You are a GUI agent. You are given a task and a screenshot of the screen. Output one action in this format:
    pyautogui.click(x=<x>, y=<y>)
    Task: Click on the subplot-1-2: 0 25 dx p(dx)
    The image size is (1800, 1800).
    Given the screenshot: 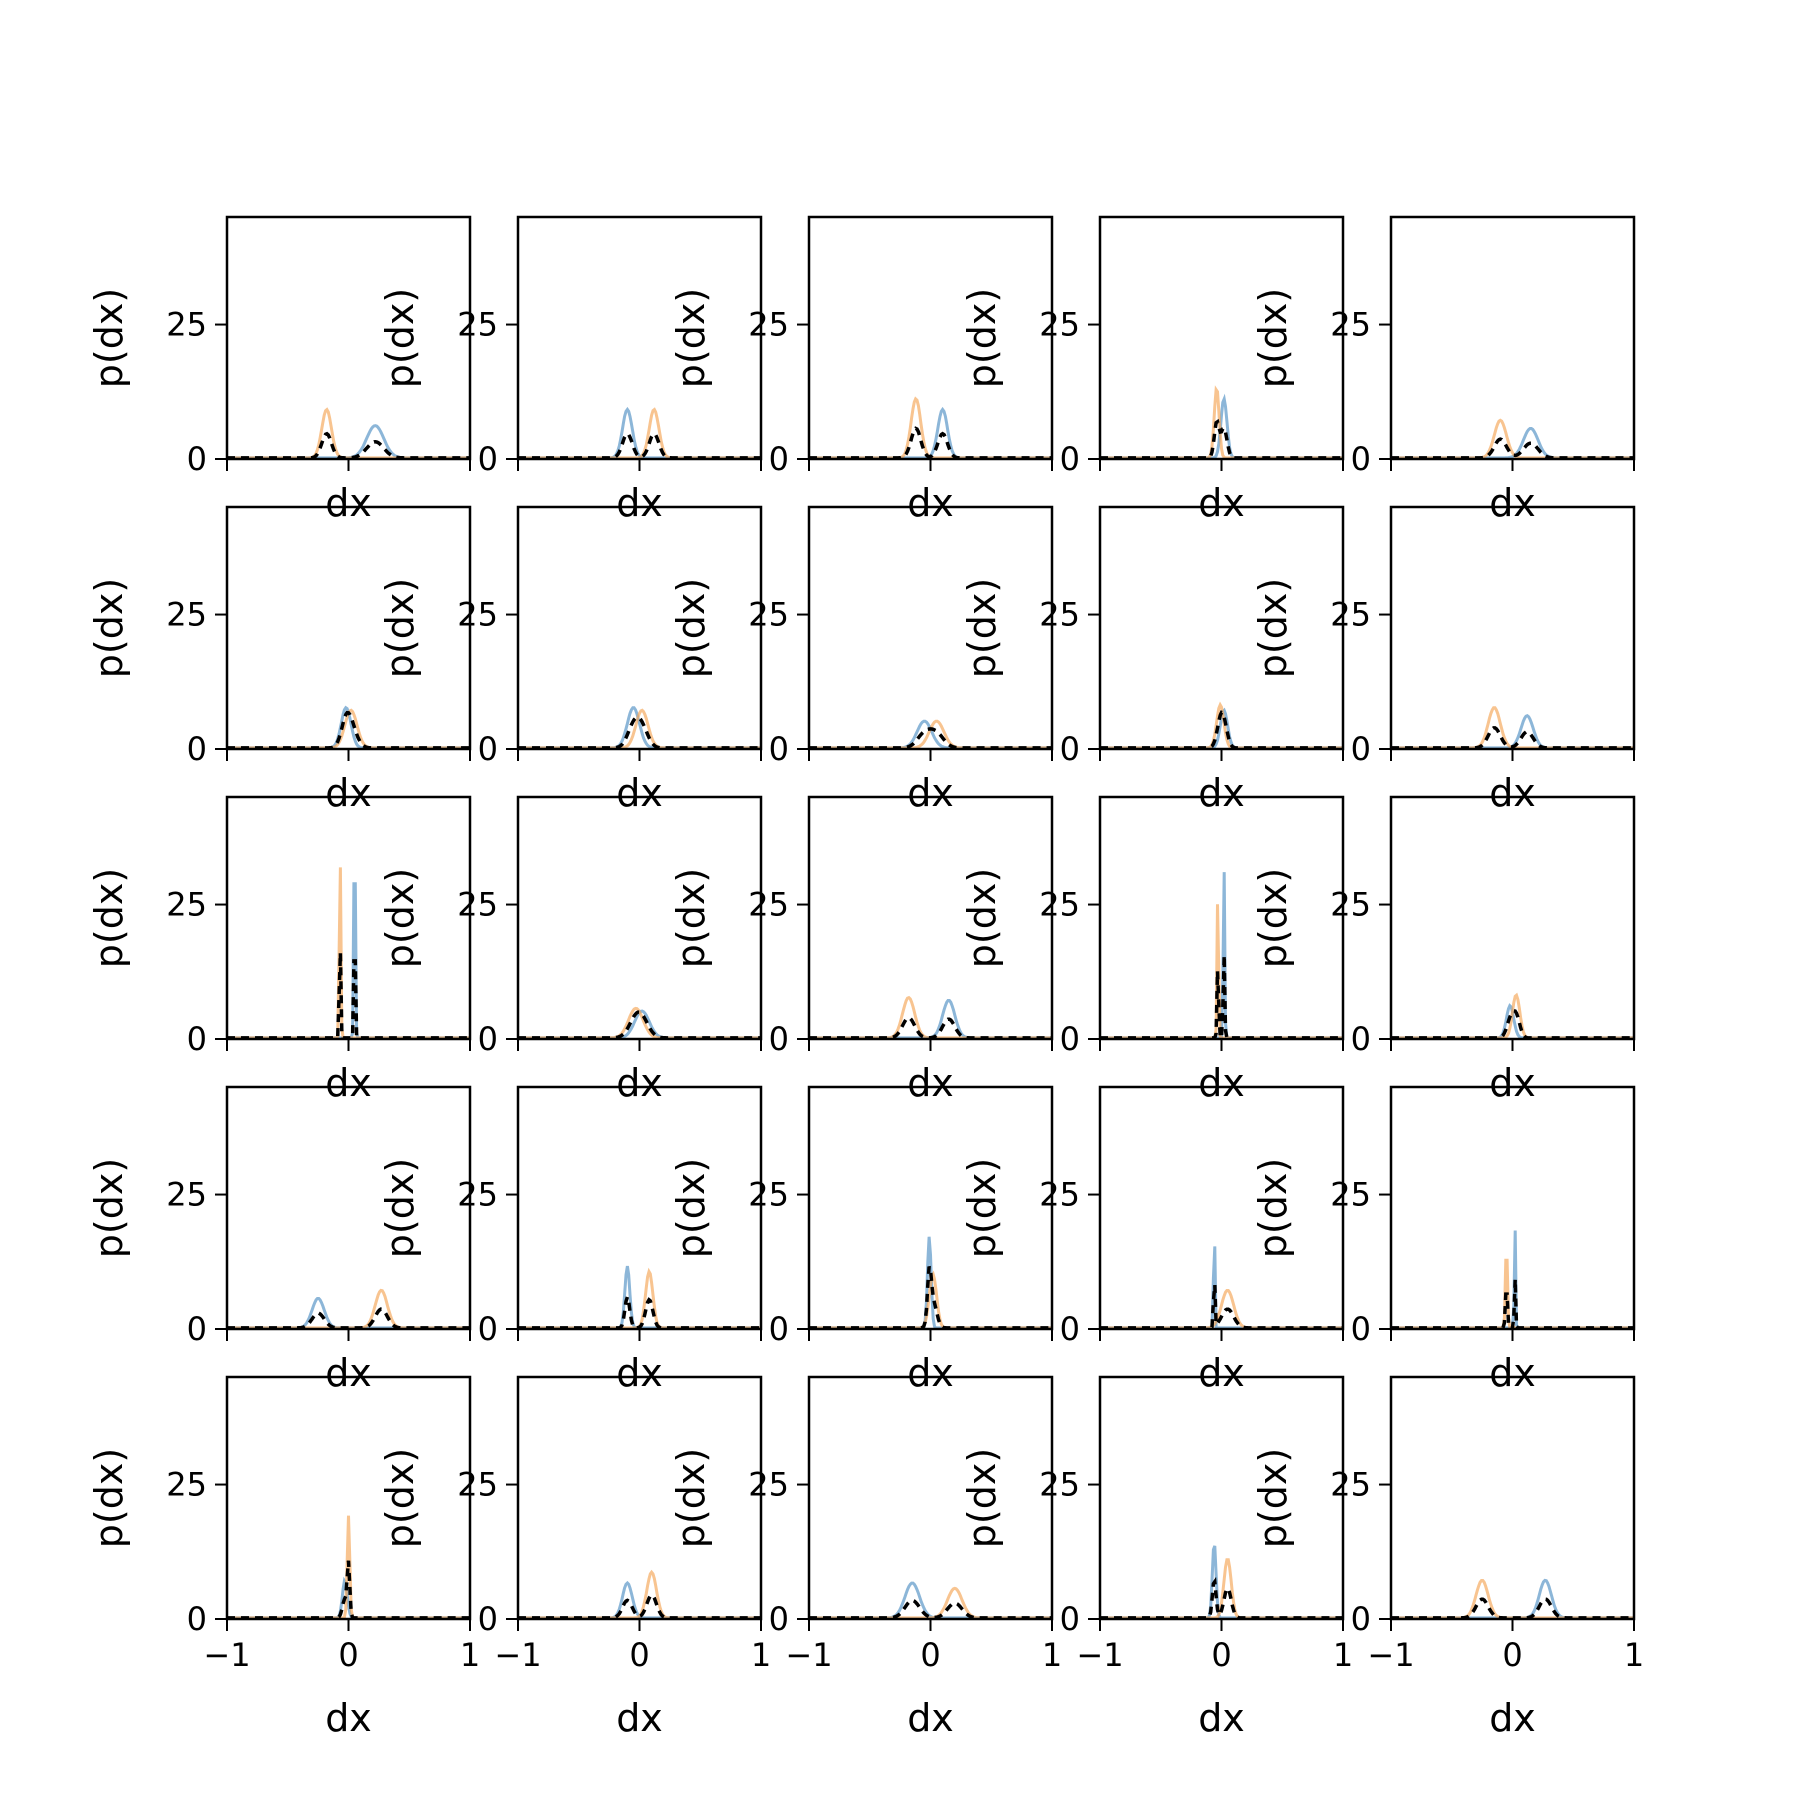 What is the action you would take?
    pyautogui.click(x=570, y=370)
    